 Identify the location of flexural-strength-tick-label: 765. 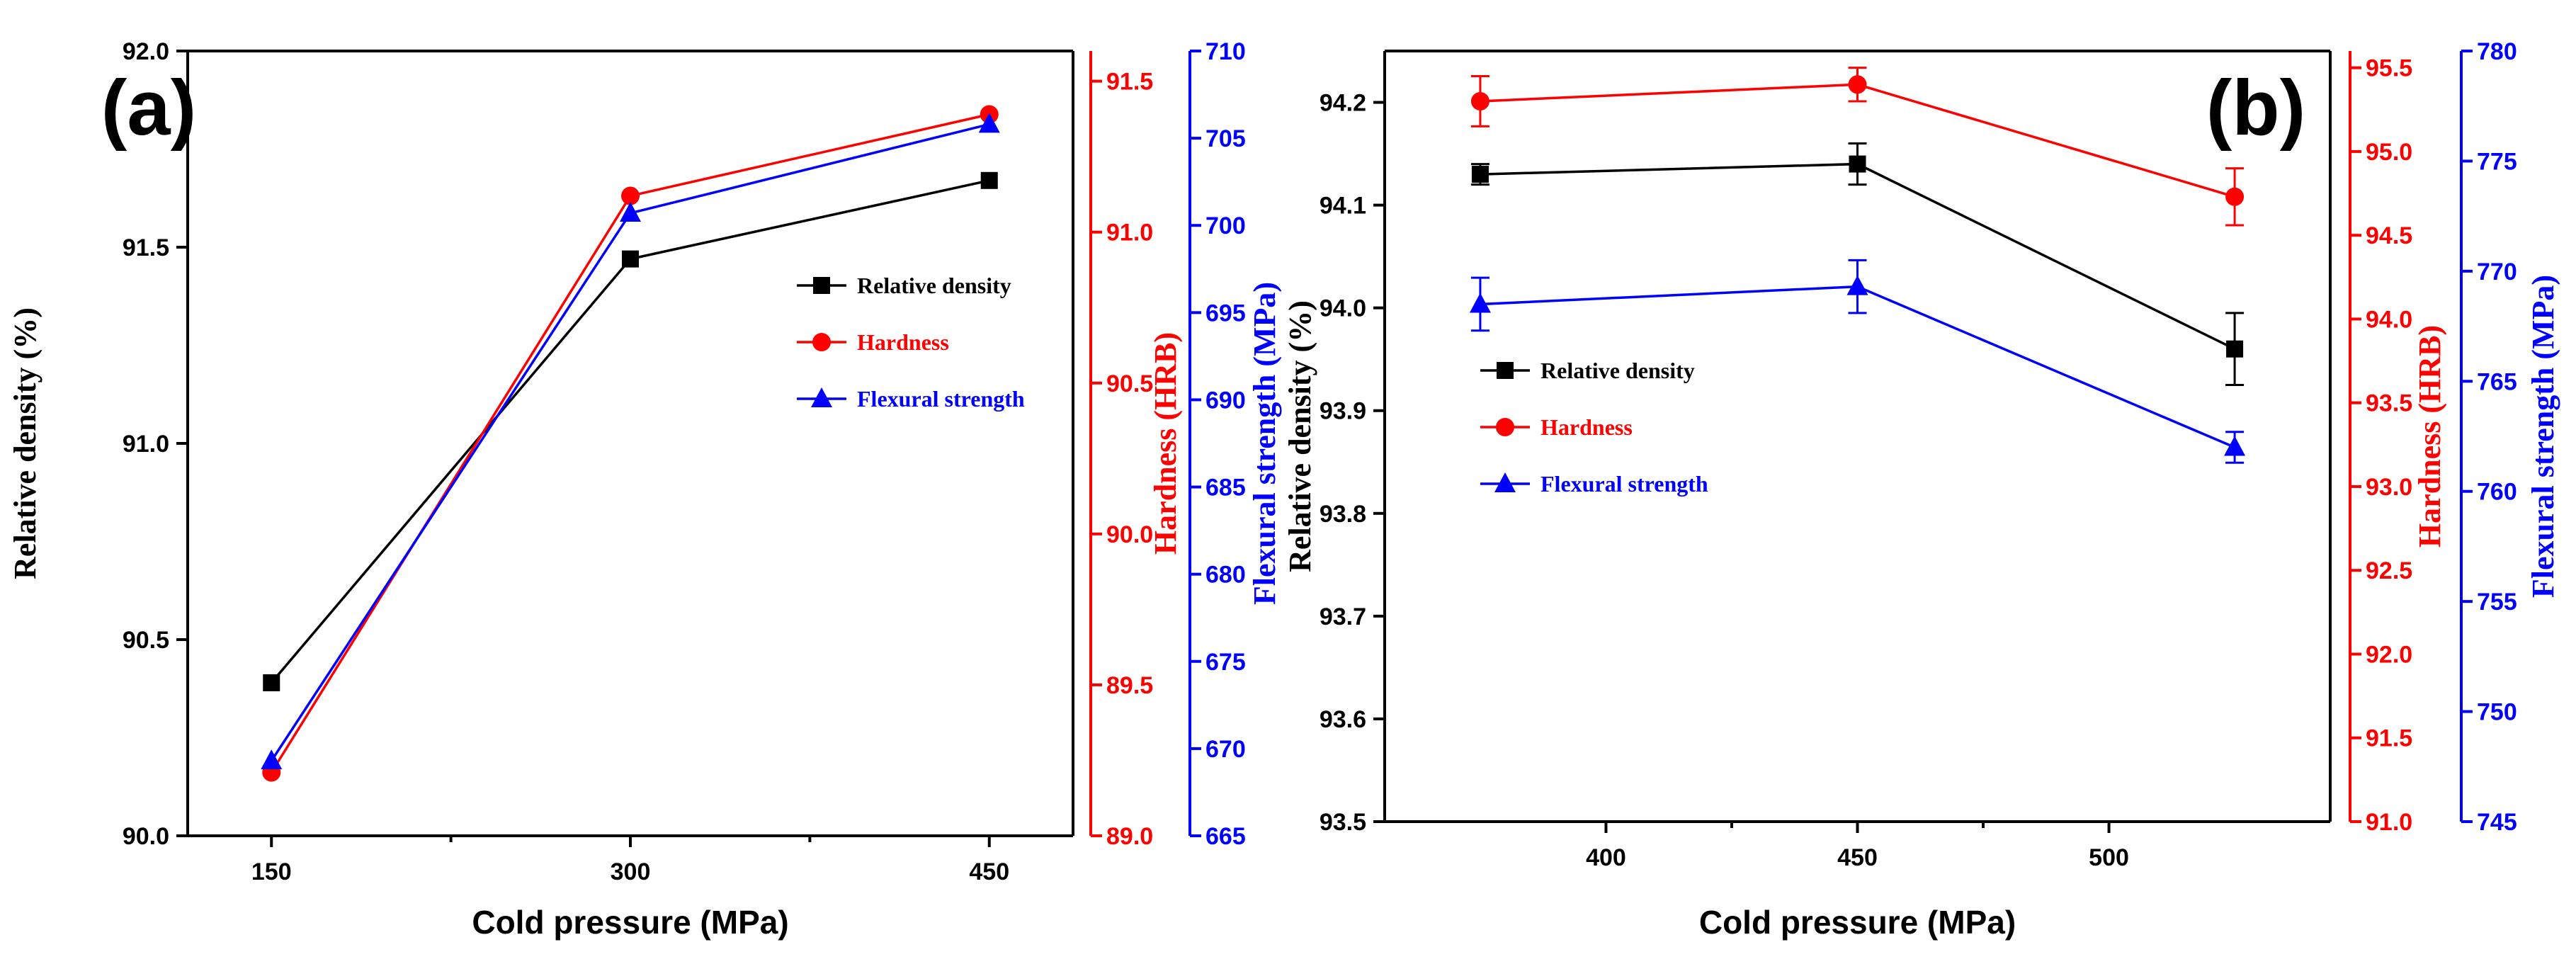
(2497, 382).